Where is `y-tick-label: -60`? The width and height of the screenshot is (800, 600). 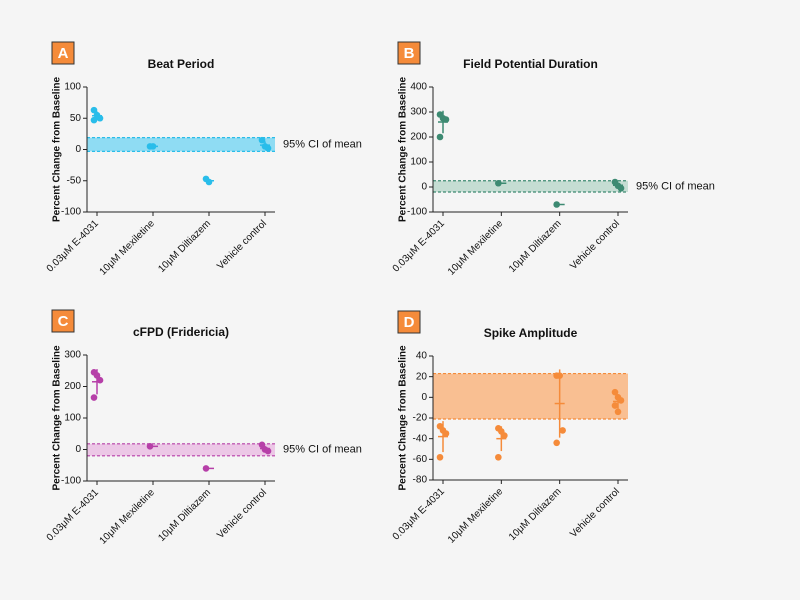 y-tick-label: -60 is located at coordinates (420, 459).